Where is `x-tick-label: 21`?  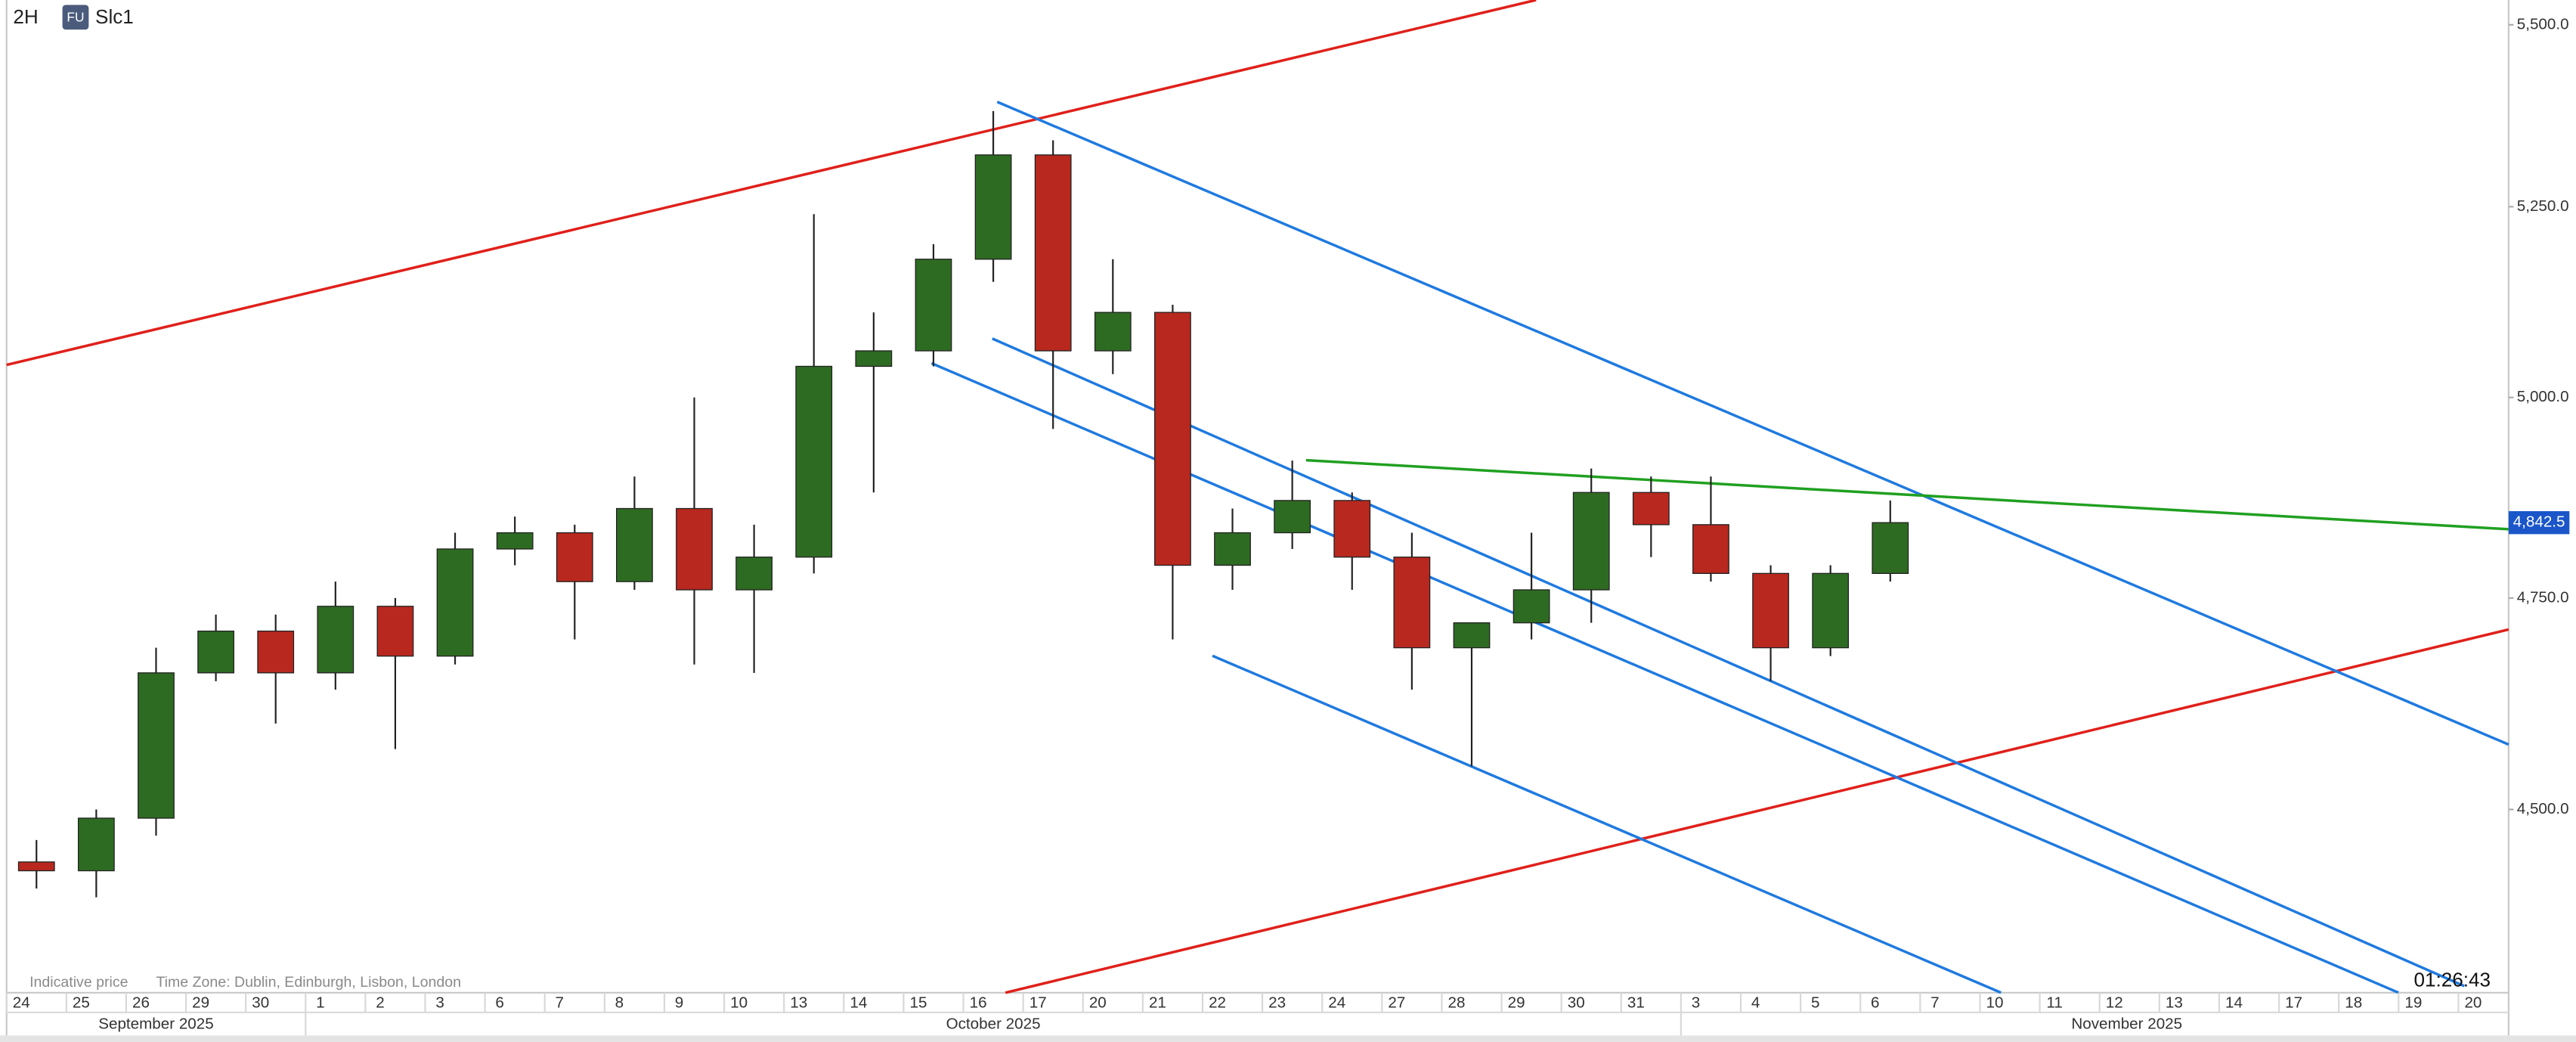
x-tick-label: 21 is located at coordinates (1157, 1003).